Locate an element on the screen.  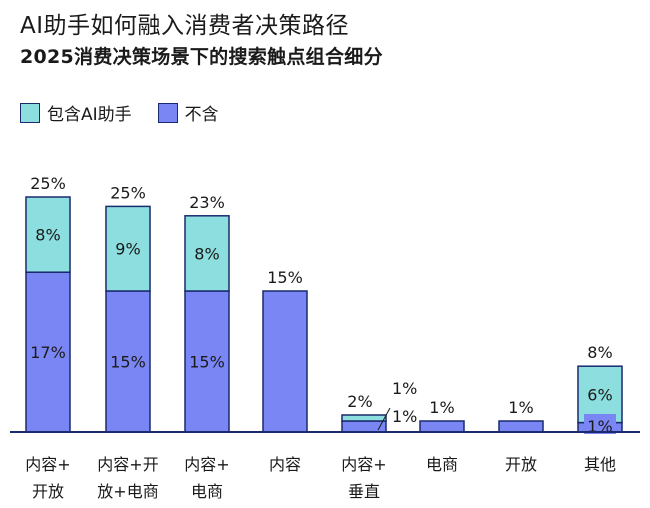
legend: 包含AI助手 不含 is located at coordinates (132, 112).